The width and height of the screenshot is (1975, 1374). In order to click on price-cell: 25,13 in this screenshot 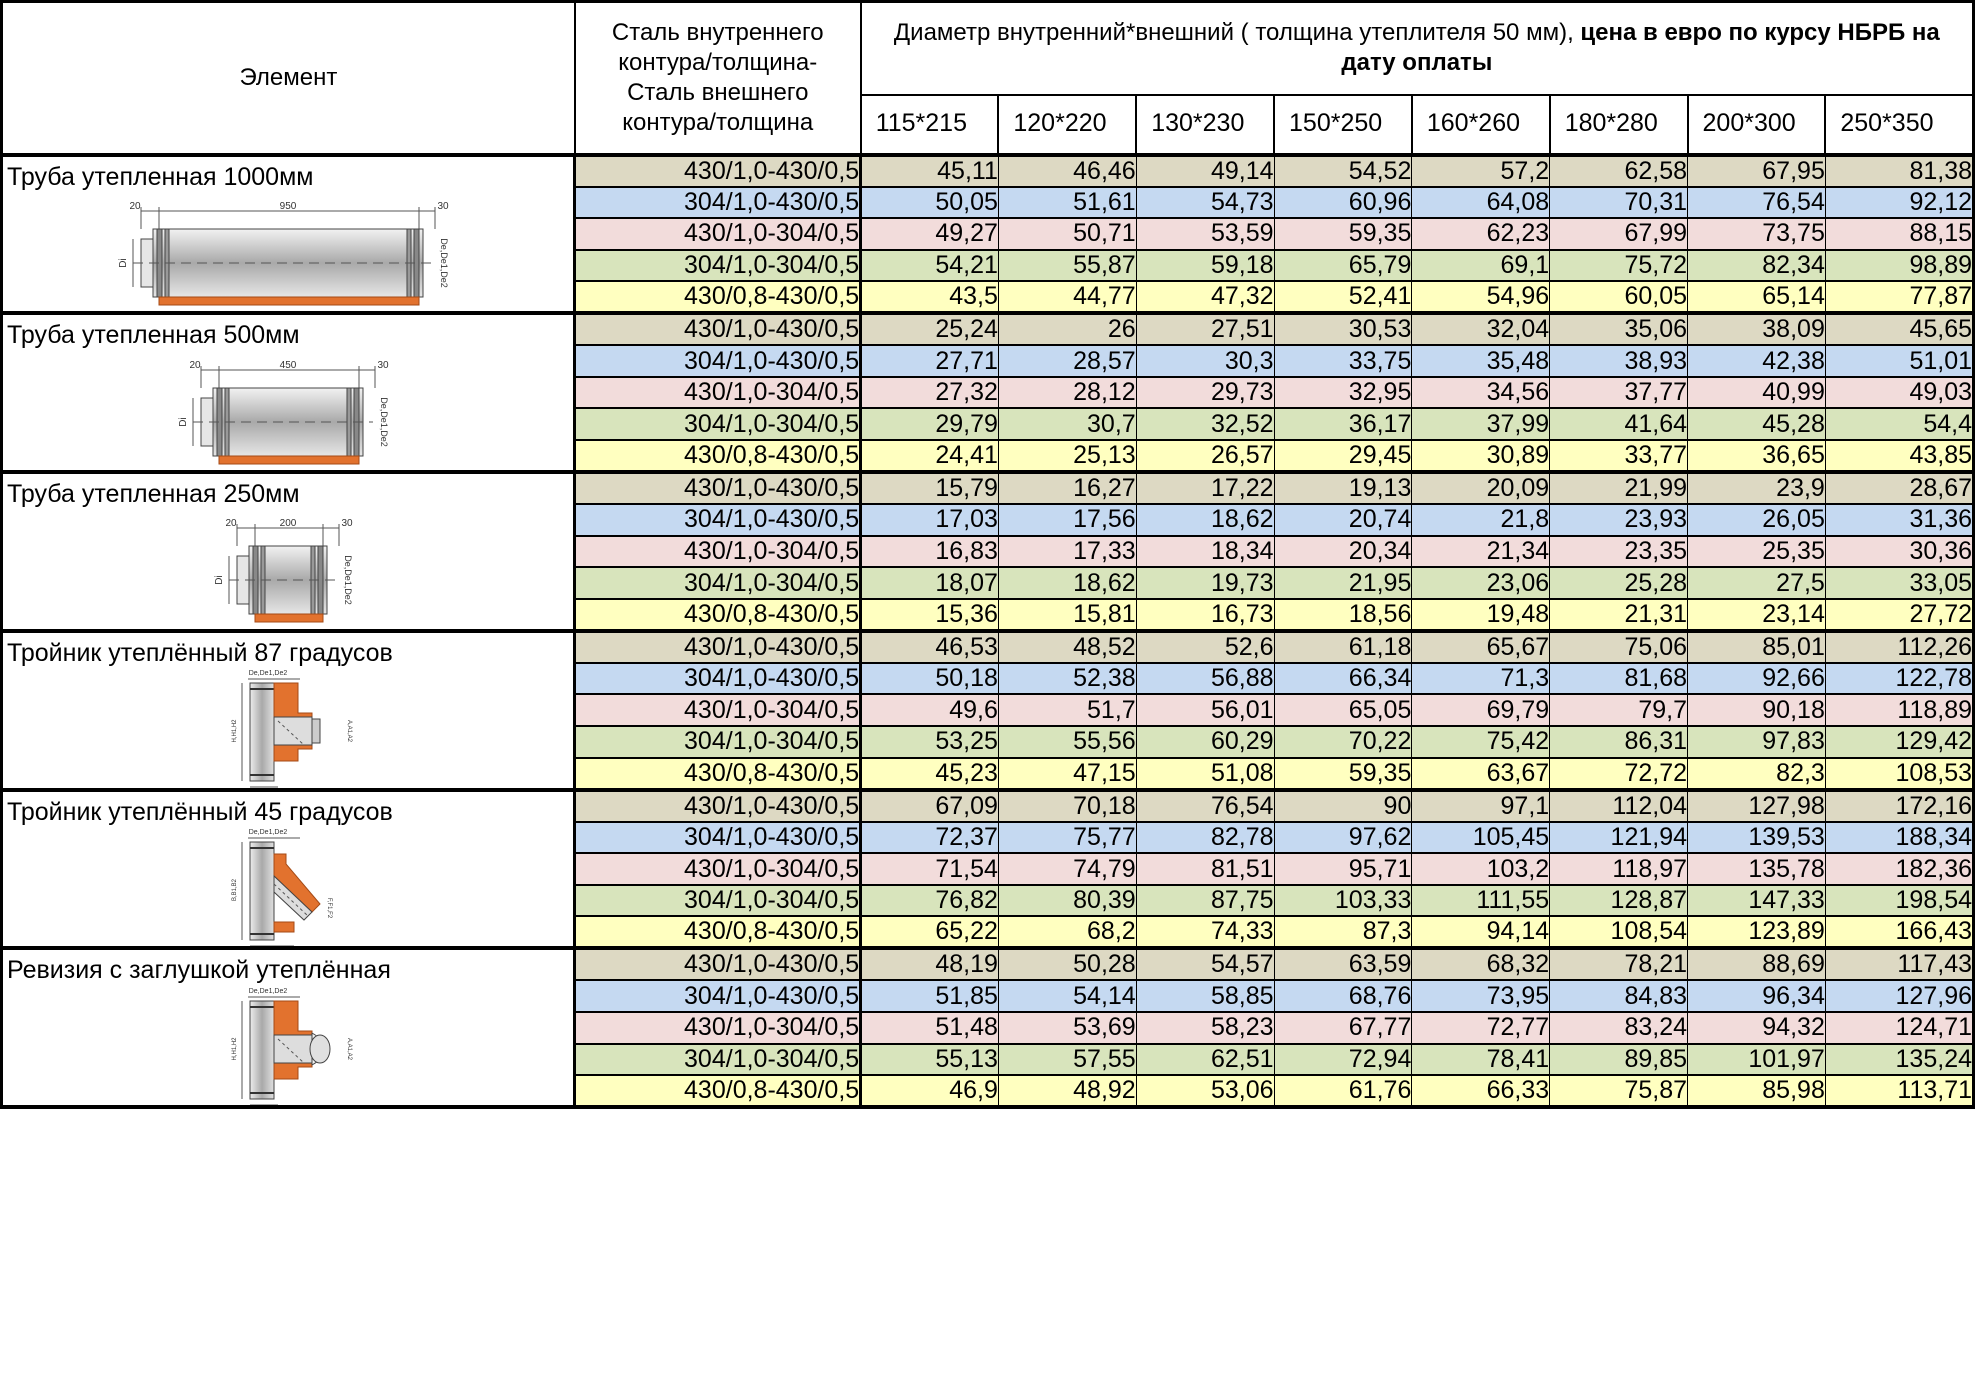, I will do `click(1067, 457)`.